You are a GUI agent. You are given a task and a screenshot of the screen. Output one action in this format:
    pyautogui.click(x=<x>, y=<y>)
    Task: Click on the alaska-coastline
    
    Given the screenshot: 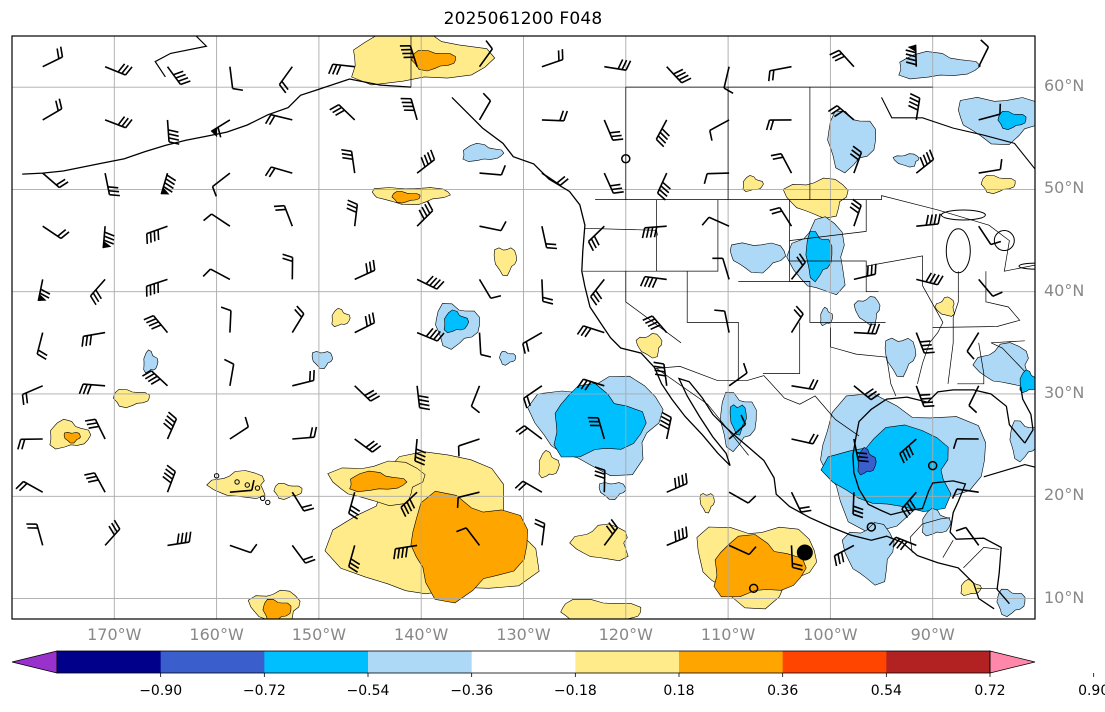 What is the action you would take?
    pyautogui.click(x=217, y=126)
    